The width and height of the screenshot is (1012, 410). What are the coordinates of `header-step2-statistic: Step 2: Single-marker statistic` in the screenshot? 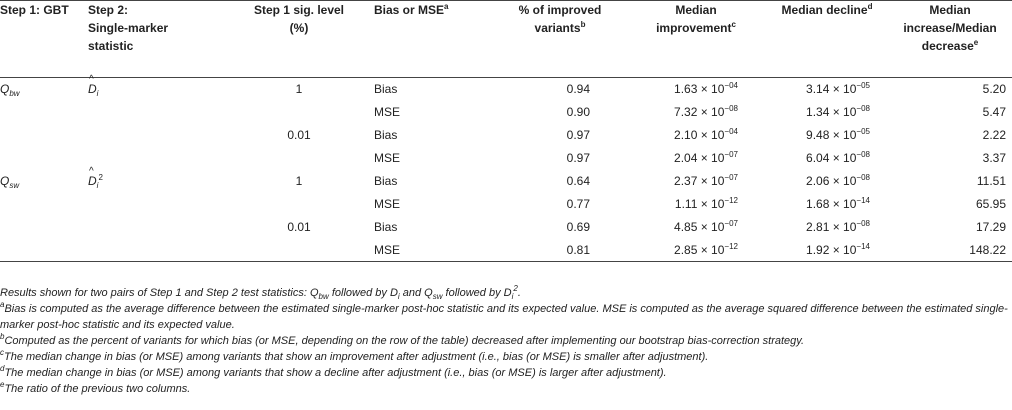 It's located at (128, 28).